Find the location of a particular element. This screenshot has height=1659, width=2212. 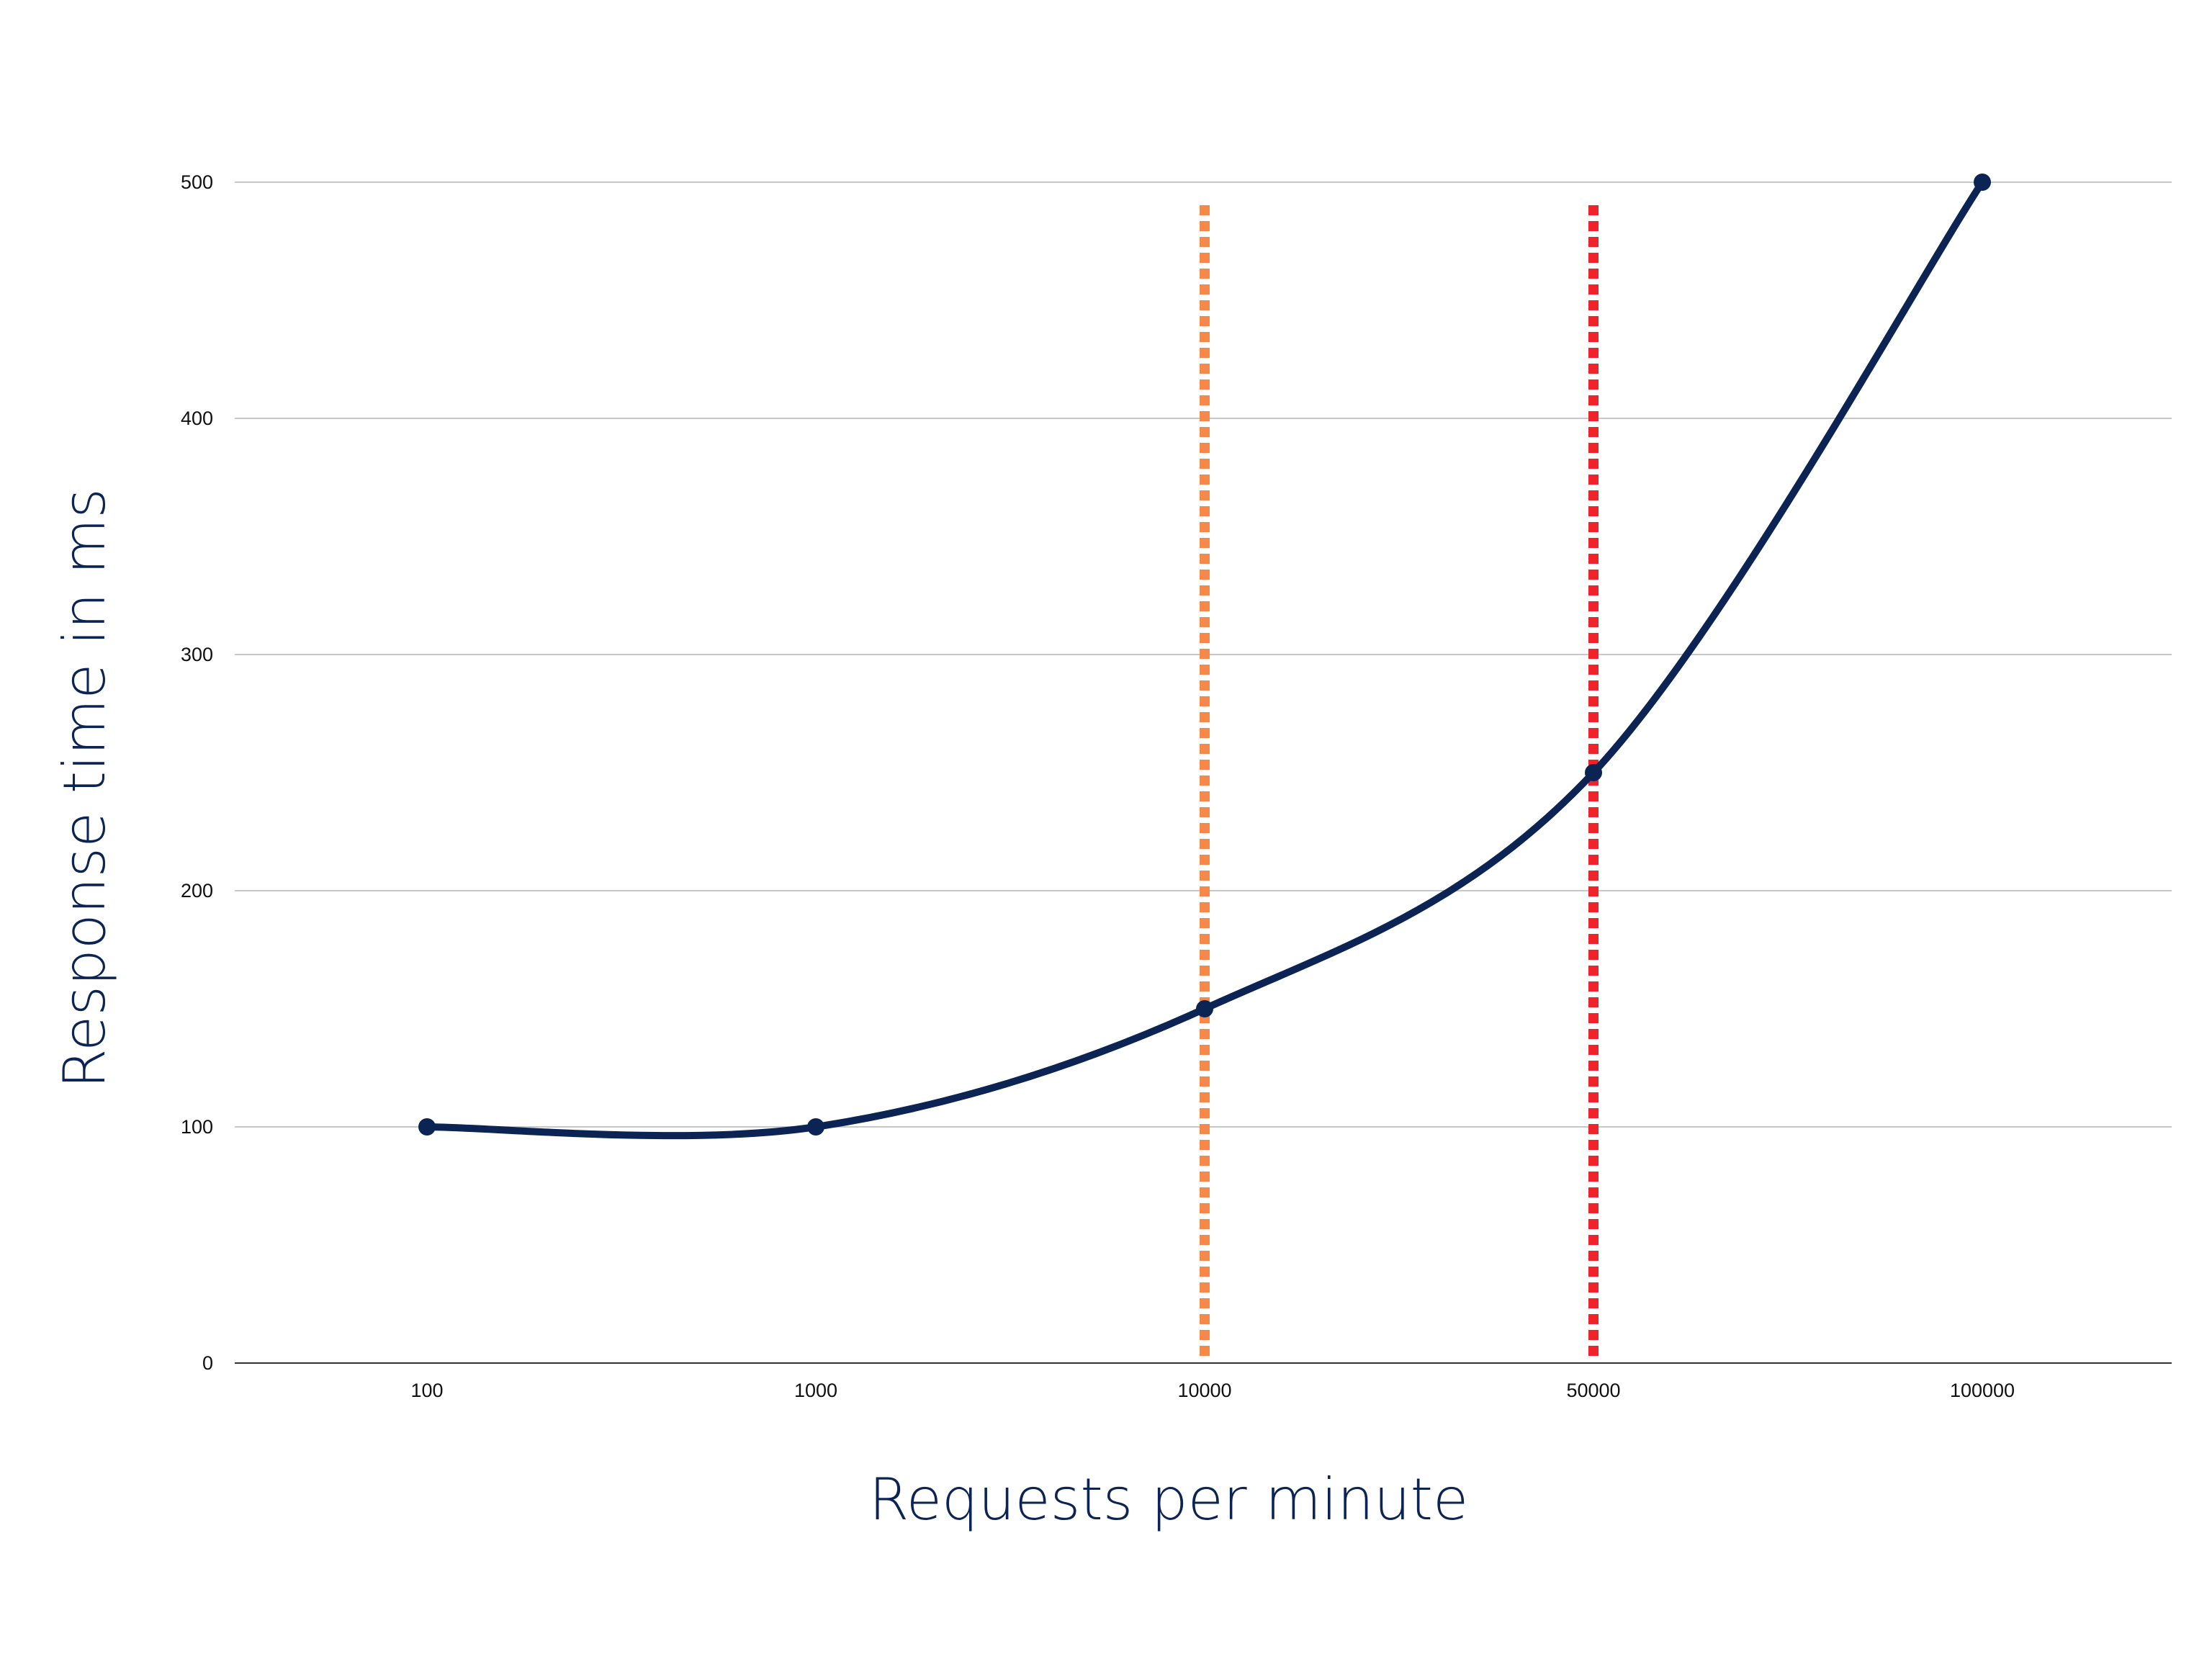

x-axis-title: Requests per minute is located at coordinates (1169, 1499).